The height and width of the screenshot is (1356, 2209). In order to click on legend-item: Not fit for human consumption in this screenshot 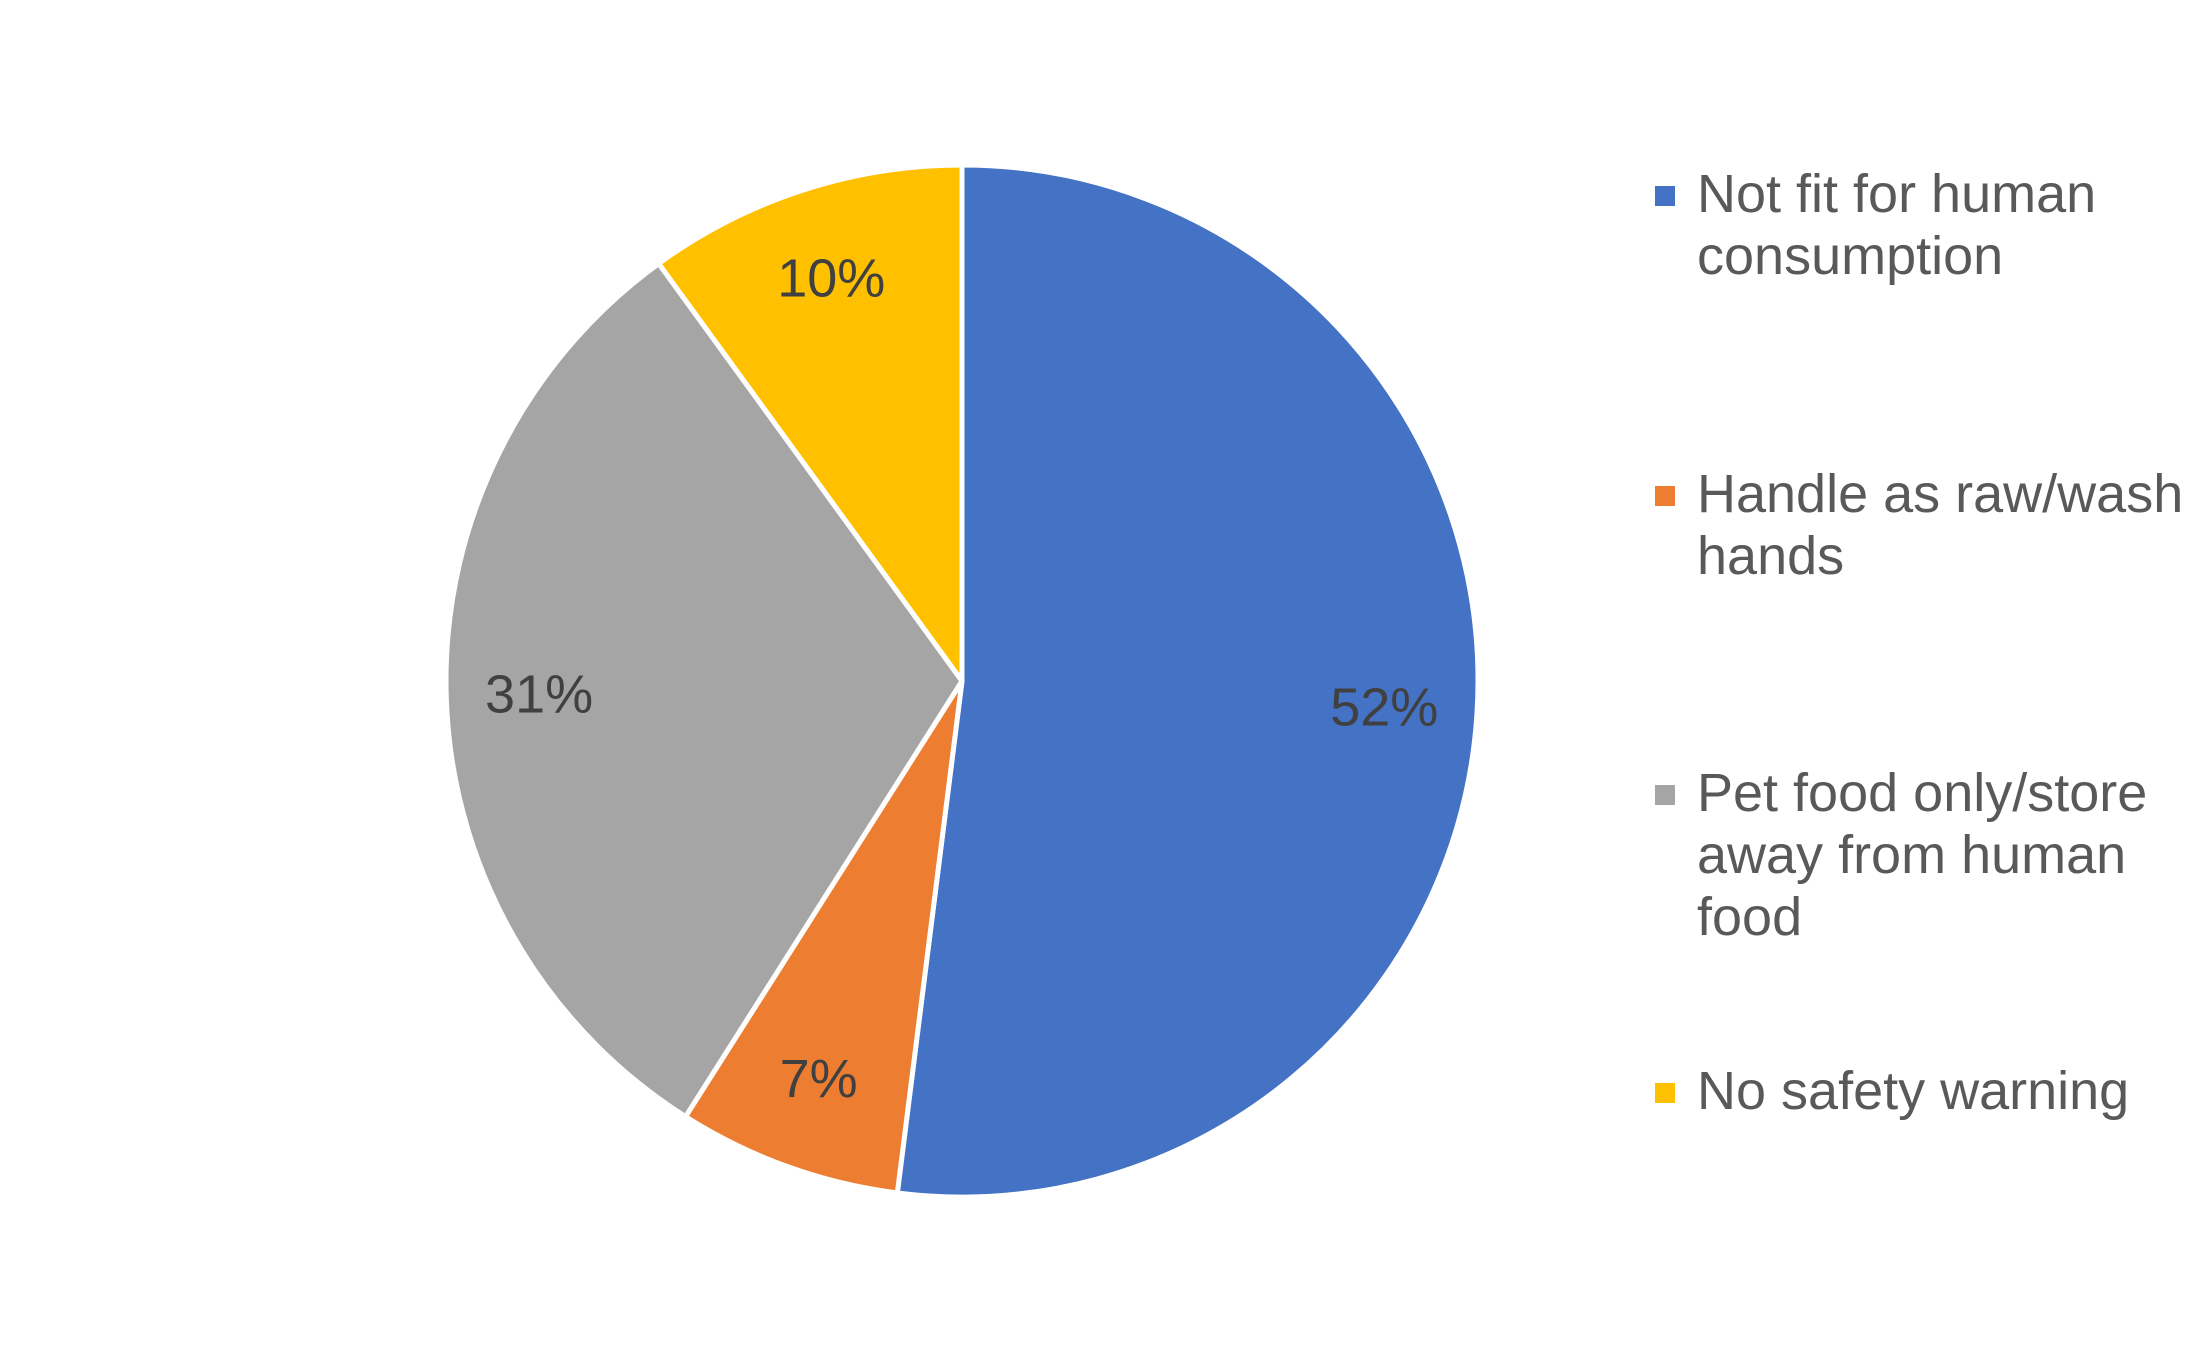, I will do `click(1932, 225)`.